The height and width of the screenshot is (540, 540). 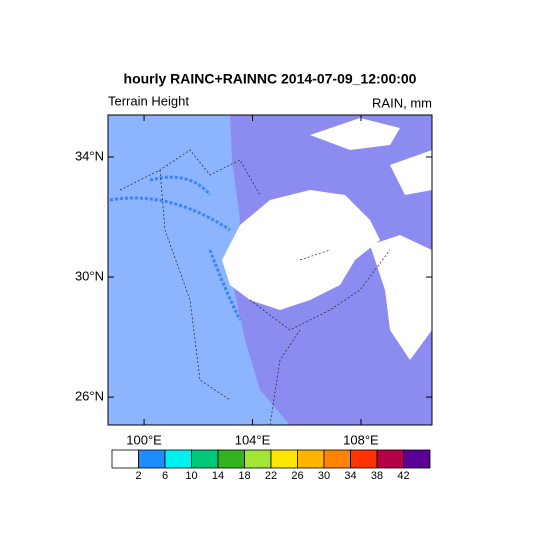 What do you see at coordinates (271, 476) in the screenshot?
I see `colorbar-label: 22` at bounding box center [271, 476].